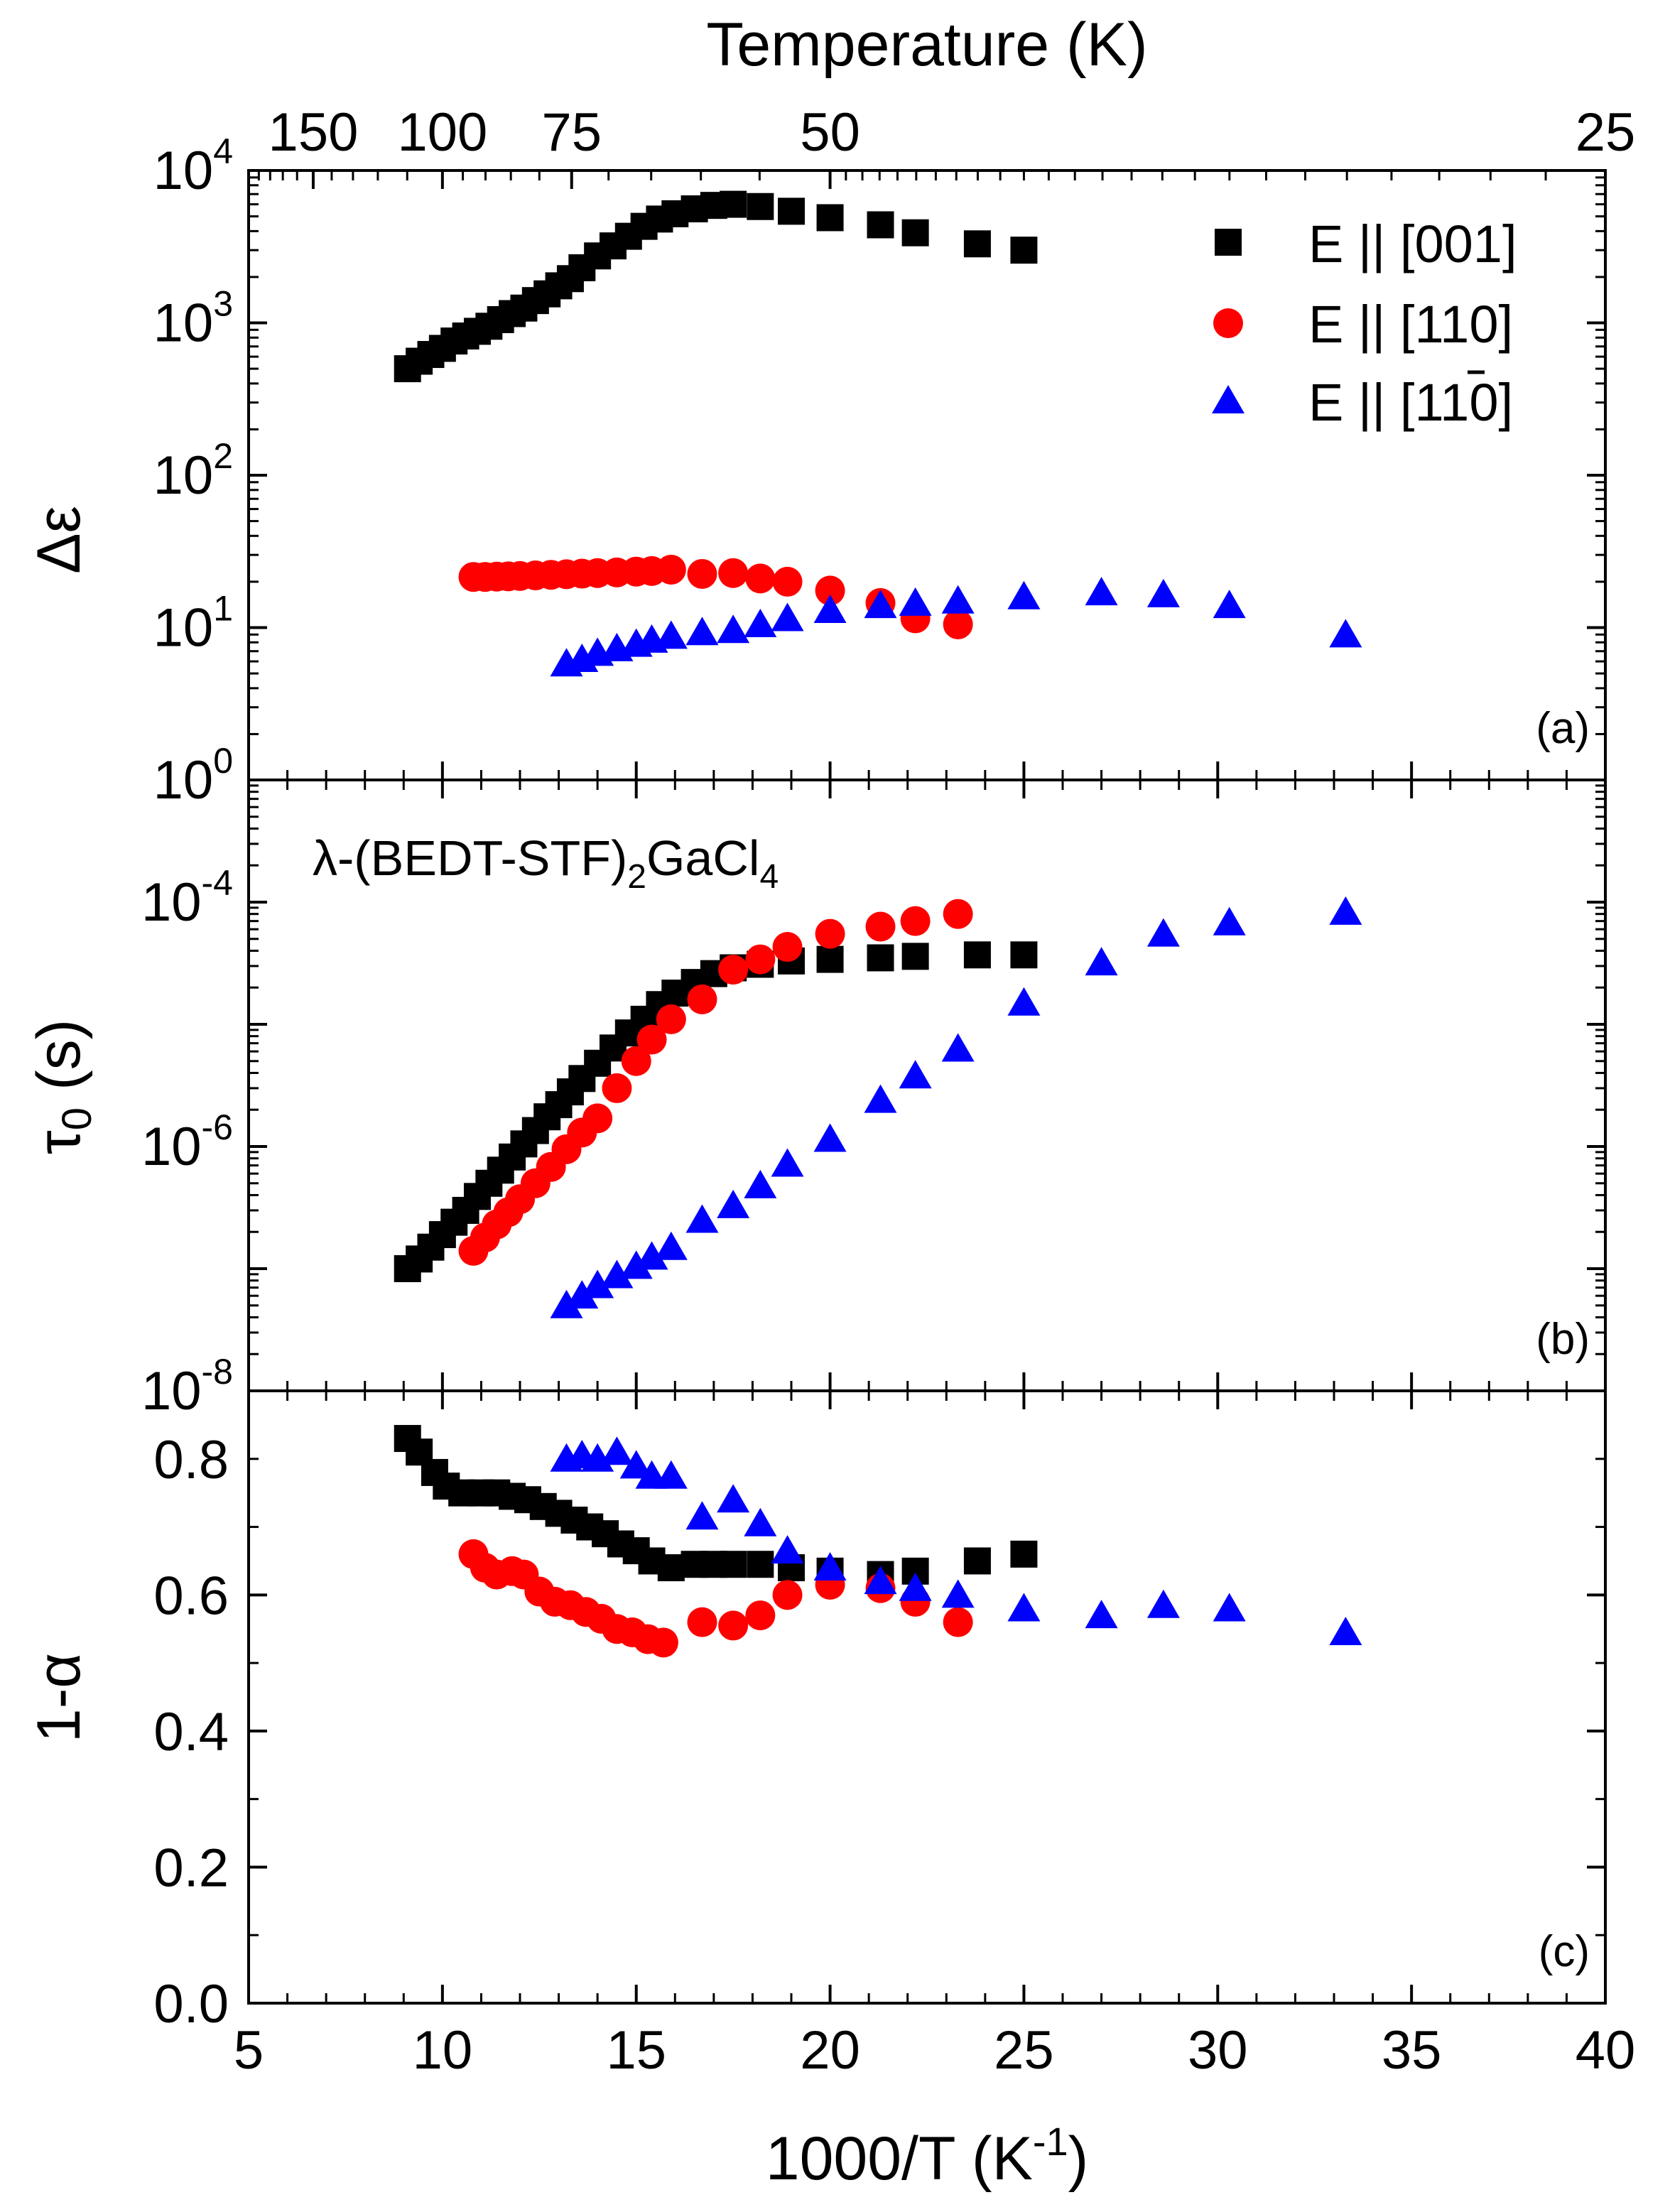  What do you see at coordinates (314, 132) in the screenshot?
I see `top-tick-label: 150` at bounding box center [314, 132].